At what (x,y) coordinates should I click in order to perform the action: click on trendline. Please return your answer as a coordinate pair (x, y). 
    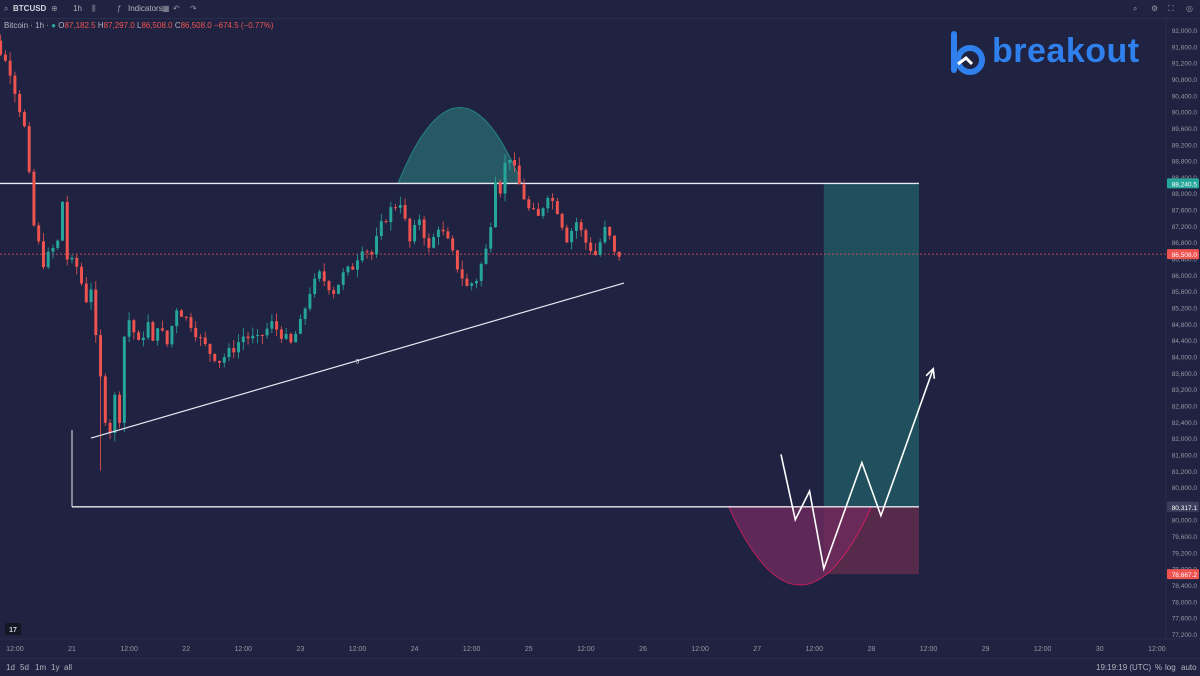
    Looking at the image, I should click on (357, 360).